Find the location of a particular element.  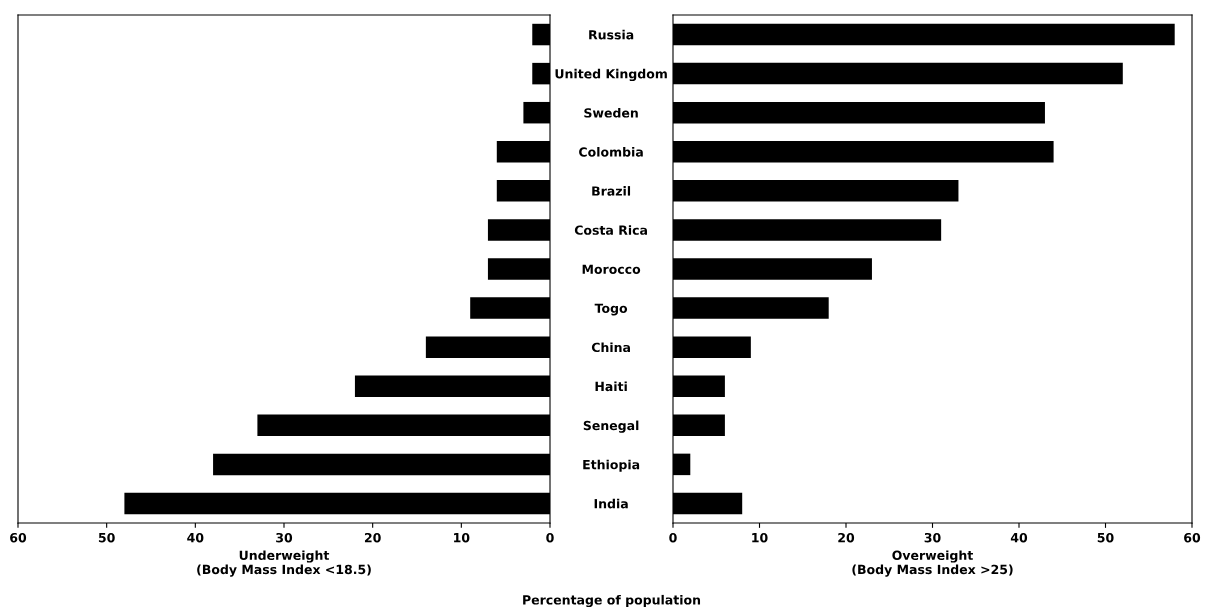

y-tick-label: Togo is located at coordinates (611, 309).